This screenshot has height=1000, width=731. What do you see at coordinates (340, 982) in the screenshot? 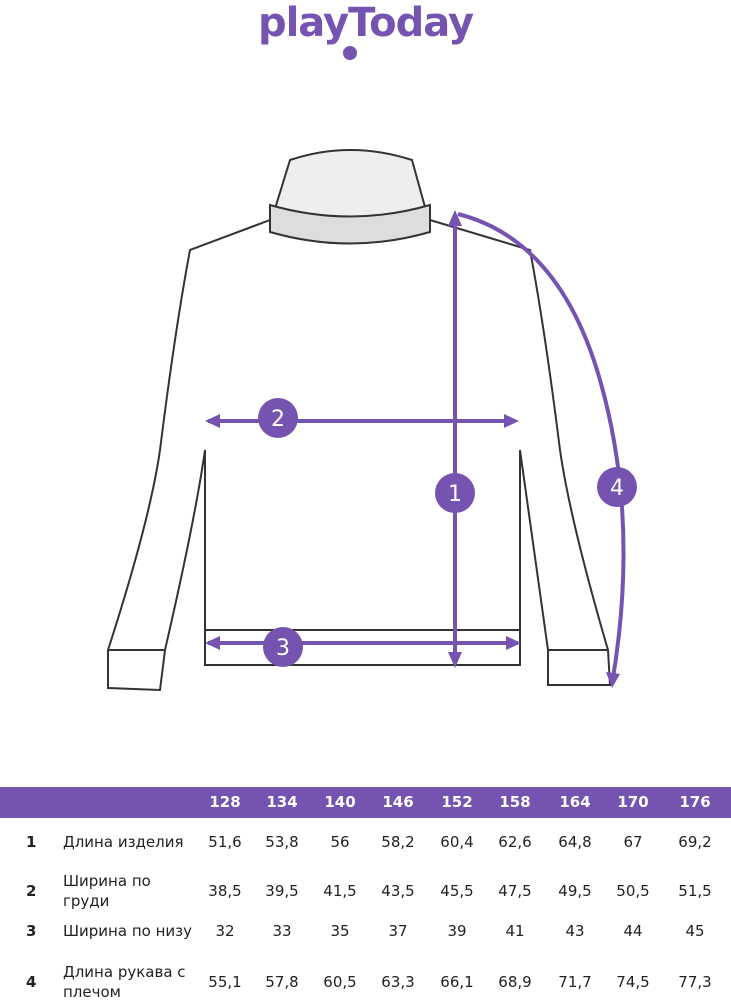
I see `table-cell: 60,5` at bounding box center [340, 982].